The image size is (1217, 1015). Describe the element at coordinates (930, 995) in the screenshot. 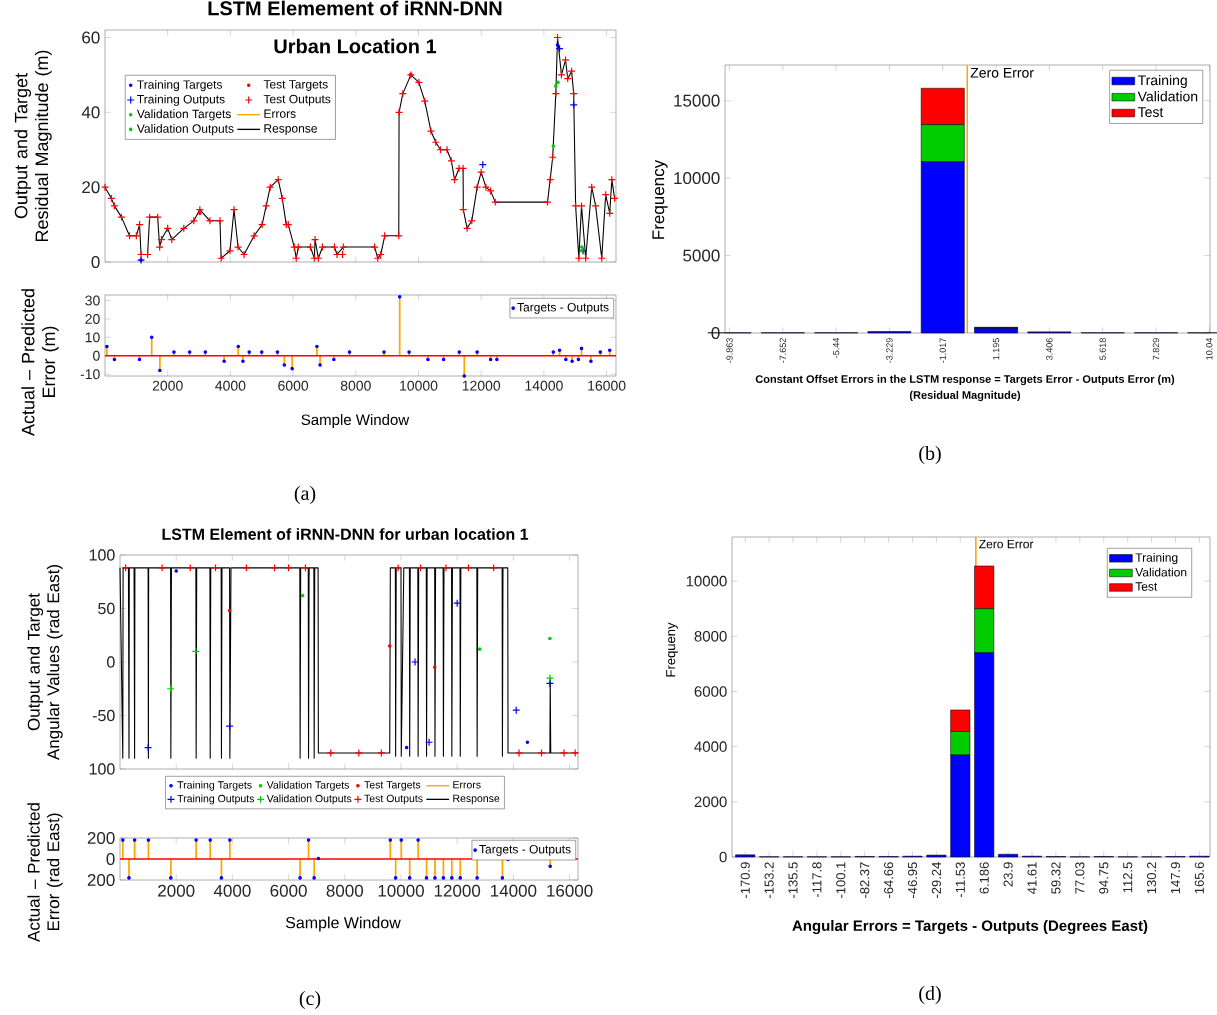

I see `text: (d)` at that location.